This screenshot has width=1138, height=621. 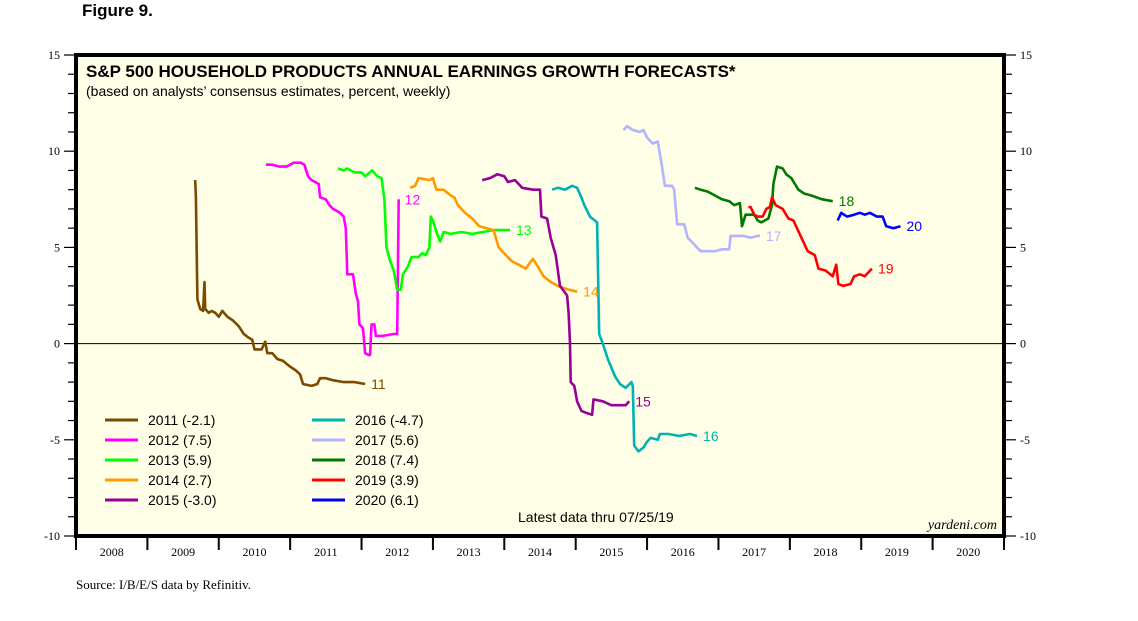 What do you see at coordinates (774, 236) in the screenshot?
I see `end-label-17: 17` at bounding box center [774, 236].